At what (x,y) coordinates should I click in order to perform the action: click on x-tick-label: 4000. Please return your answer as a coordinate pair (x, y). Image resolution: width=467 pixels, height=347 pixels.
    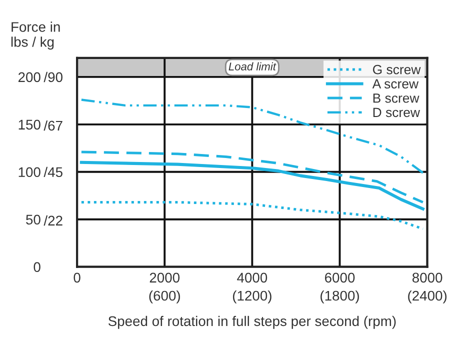
    Looking at the image, I should click on (252, 277).